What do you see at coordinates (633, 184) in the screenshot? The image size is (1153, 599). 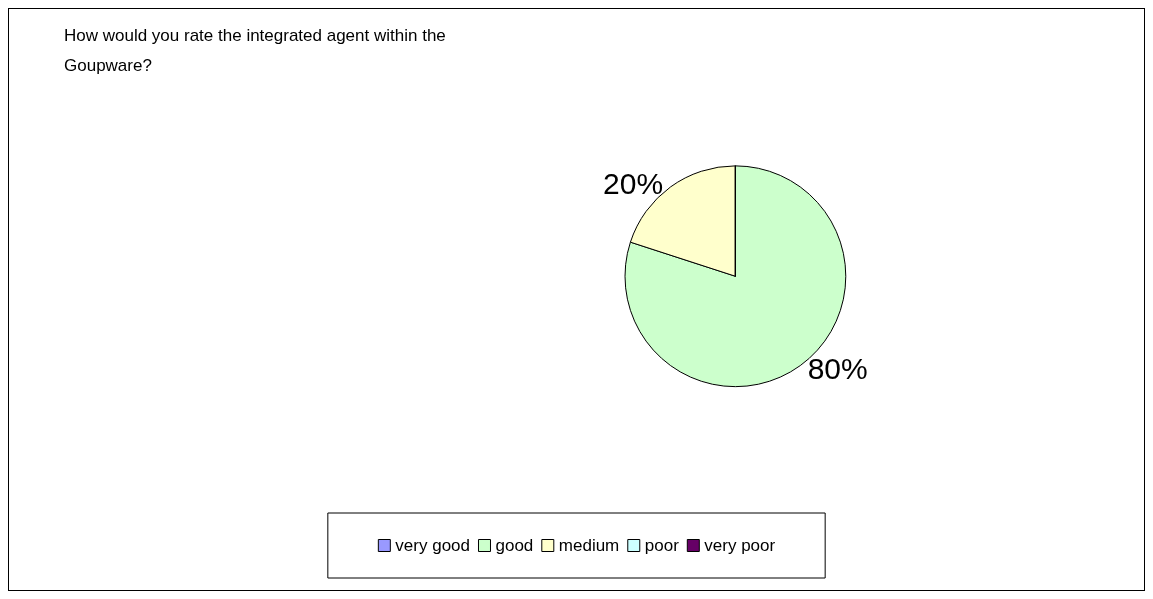 I see `data-label: 20%` at bounding box center [633, 184].